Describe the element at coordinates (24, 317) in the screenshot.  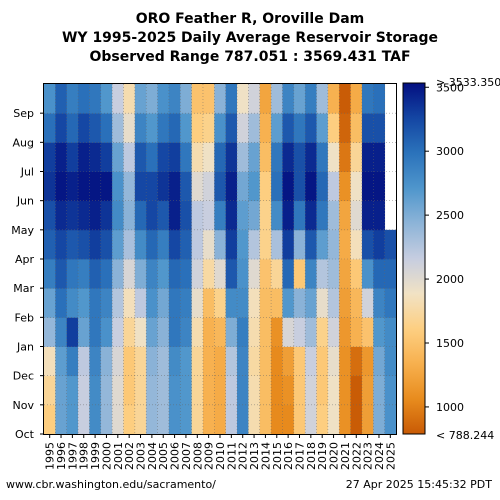
I see `y-tick-label: Feb` at that location.